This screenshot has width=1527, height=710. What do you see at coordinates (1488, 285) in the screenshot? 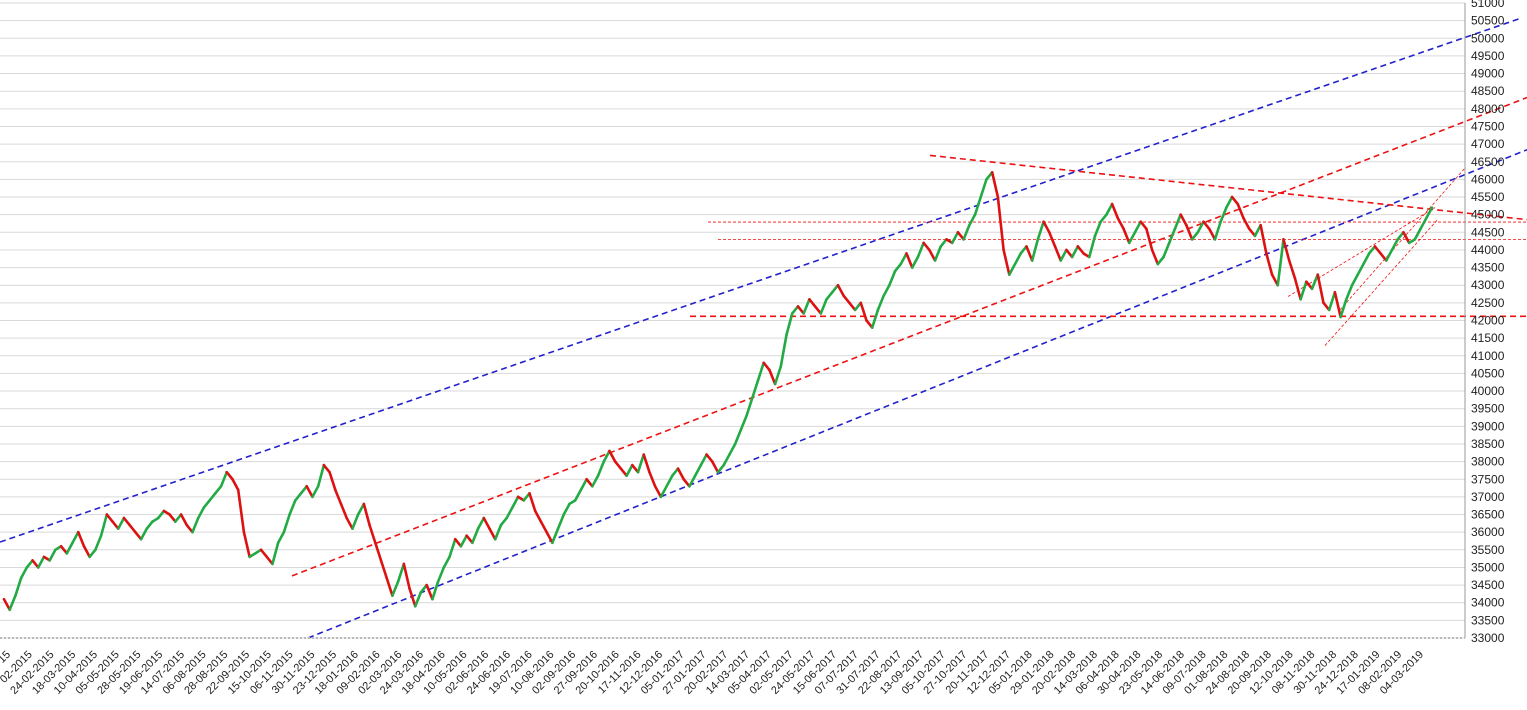
I see `y-tick-label: 43000` at bounding box center [1488, 285].